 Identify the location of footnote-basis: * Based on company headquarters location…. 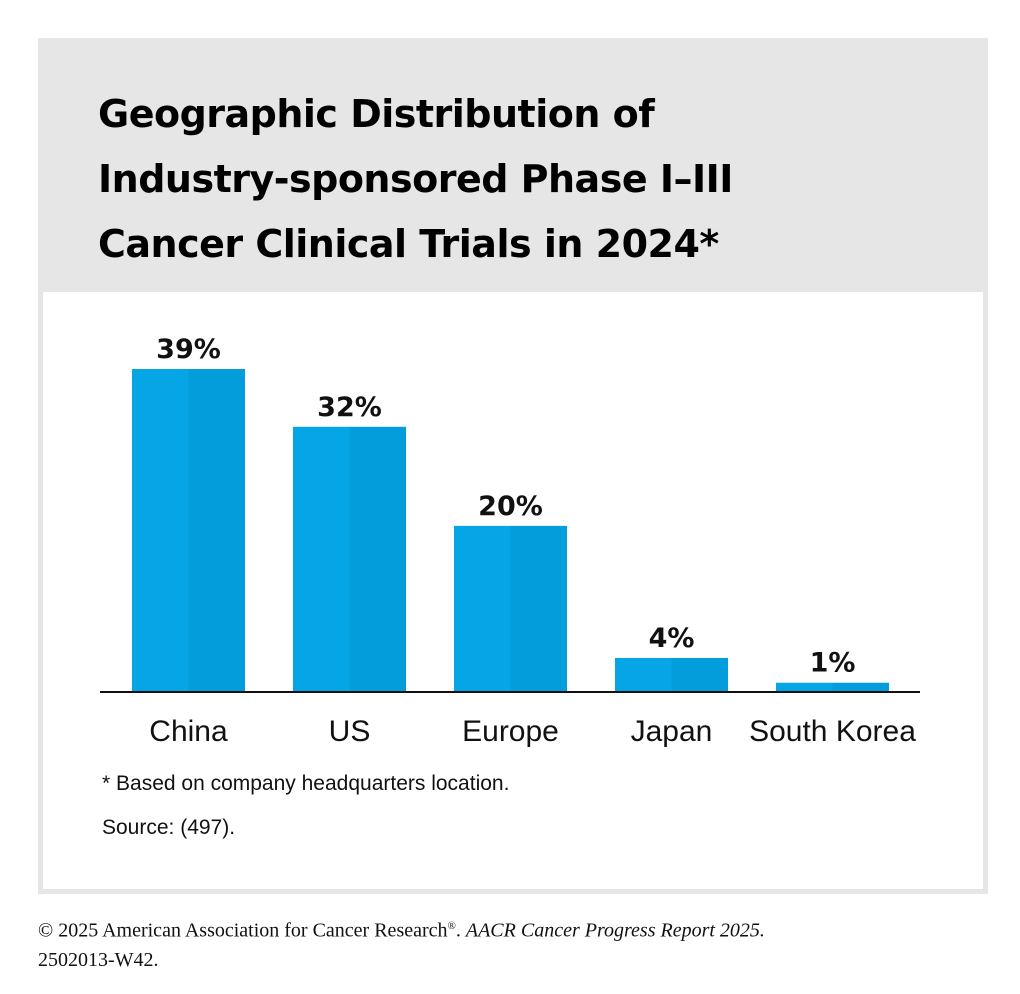
(306, 783).